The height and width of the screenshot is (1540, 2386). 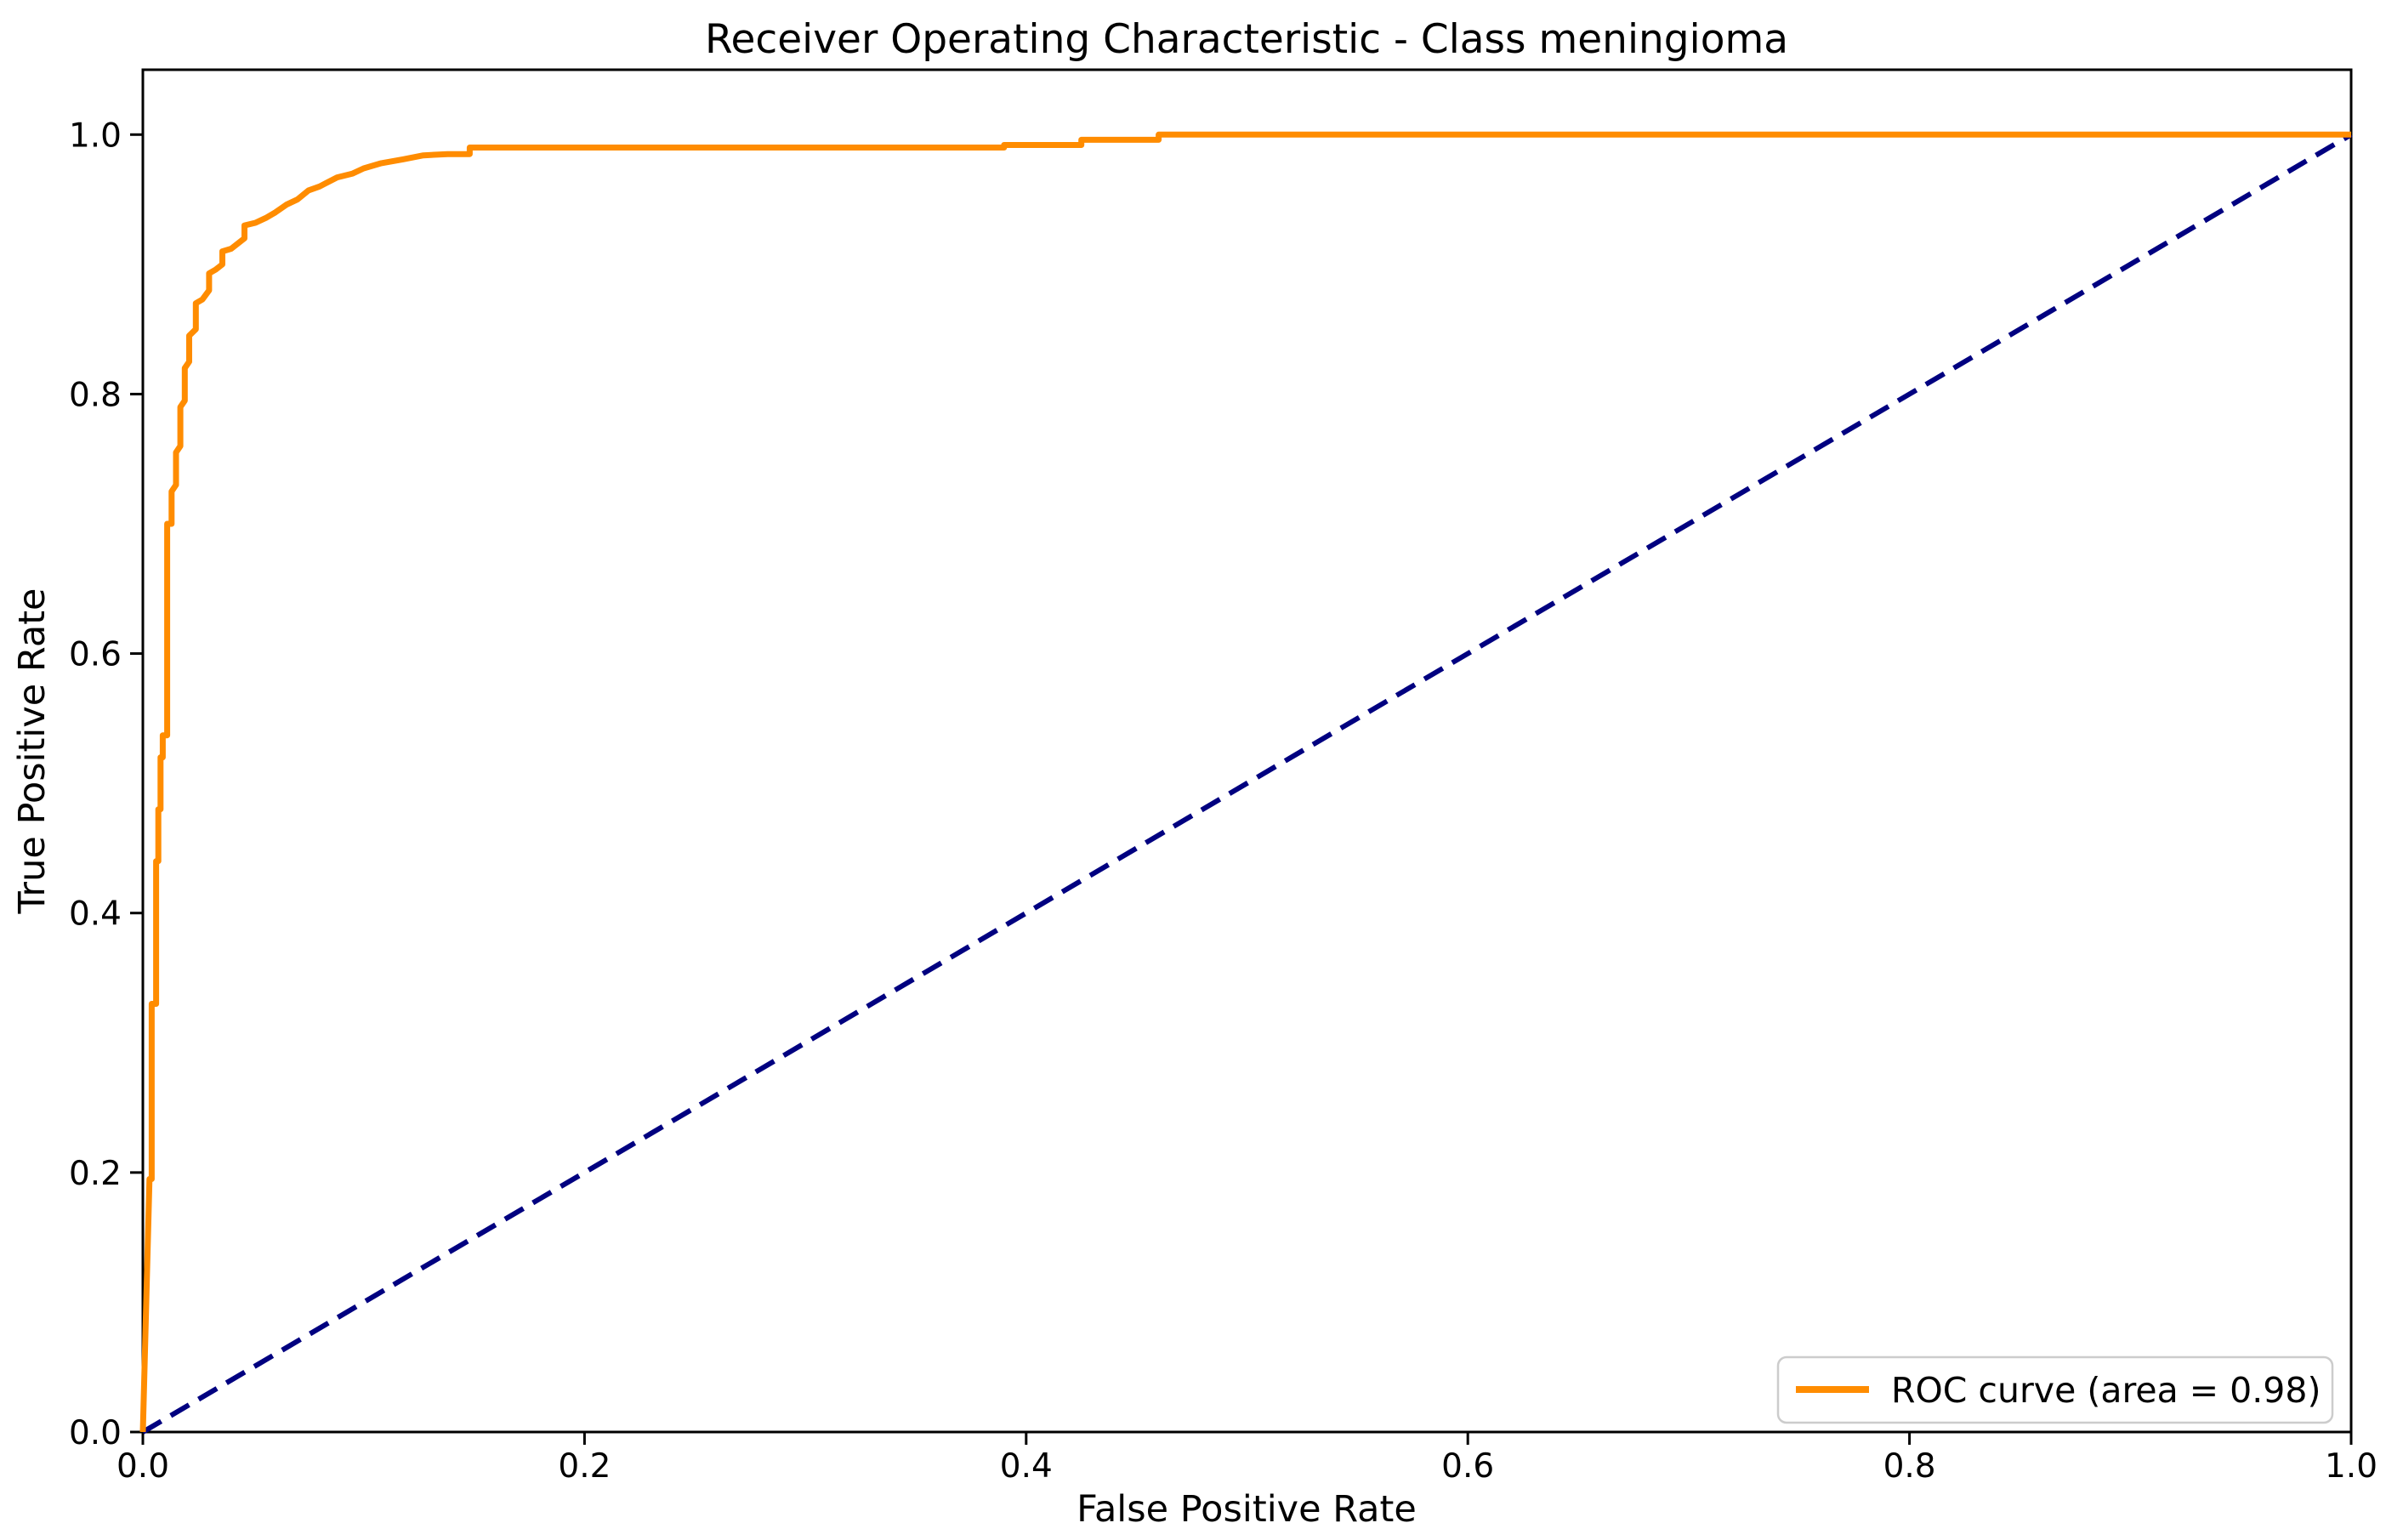 What do you see at coordinates (96, 1433) in the screenshot?
I see `y-tick-label: 0.0` at bounding box center [96, 1433].